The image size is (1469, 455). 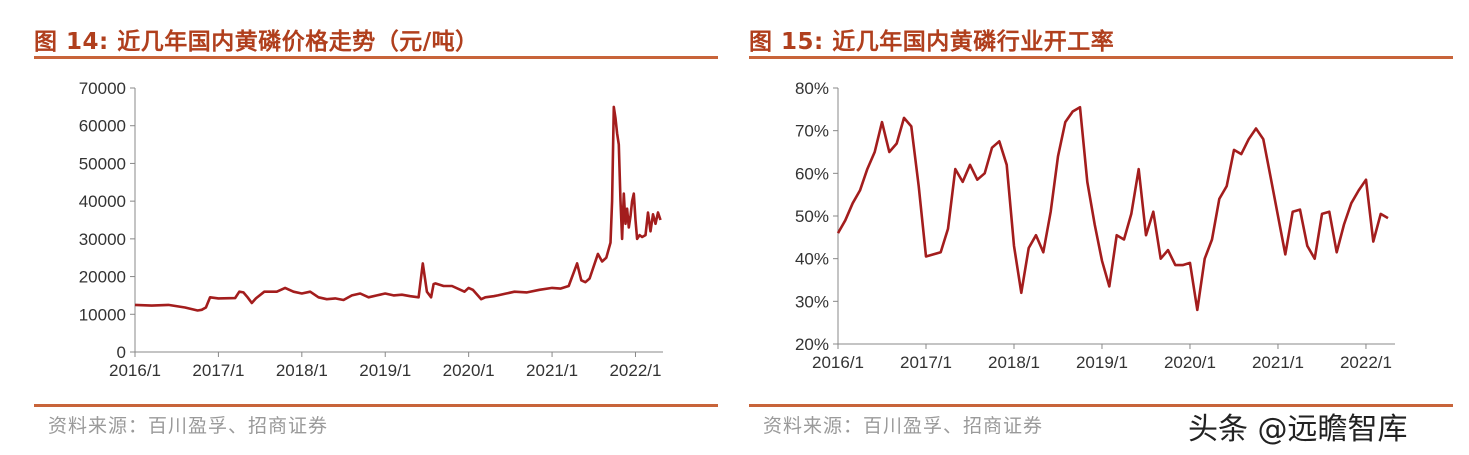 I want to click on y-tick-label: 60%, so click(x=812, y=173).